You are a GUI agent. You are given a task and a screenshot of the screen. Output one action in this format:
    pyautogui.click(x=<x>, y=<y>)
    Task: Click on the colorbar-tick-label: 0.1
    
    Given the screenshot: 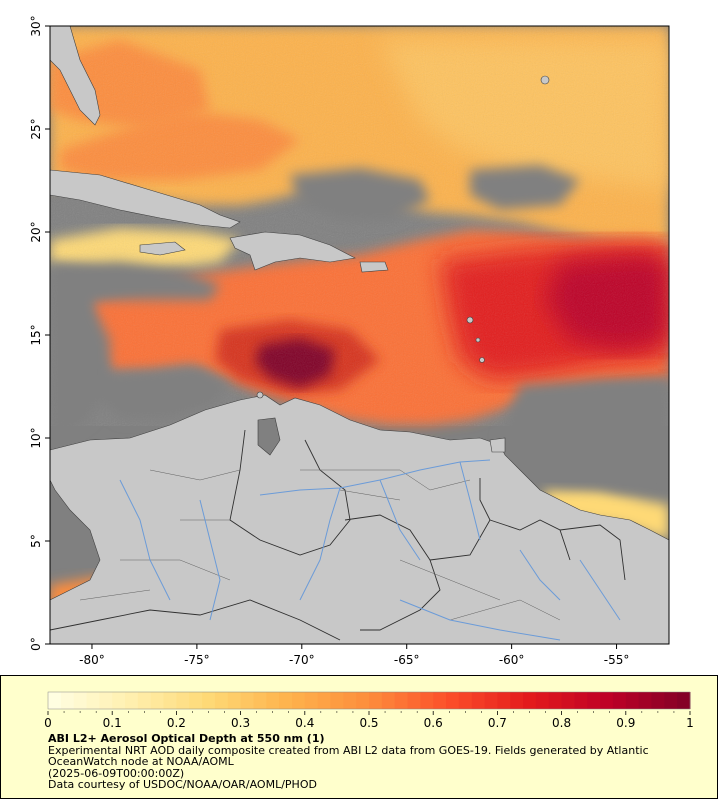 What is the action you would take?
    pyautogui.click(x=112, y=723)
    